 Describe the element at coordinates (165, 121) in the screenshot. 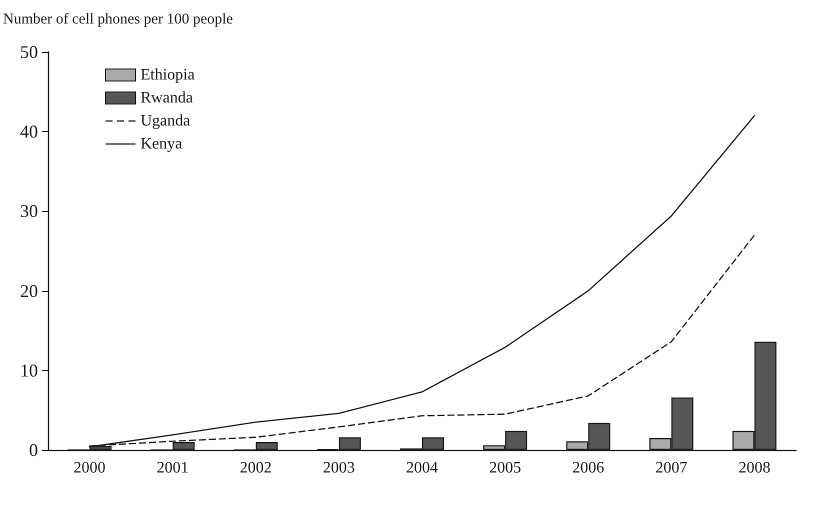

I see `legend-label: Uganda` at that location.